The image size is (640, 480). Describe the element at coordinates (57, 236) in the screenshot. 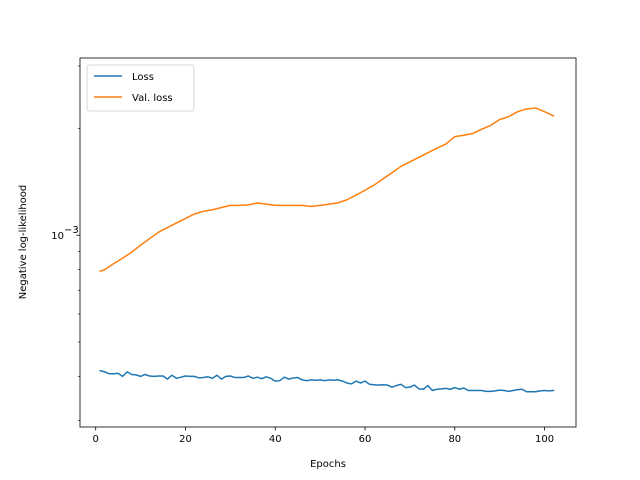

I see `y-tick-label: 10` at that location.